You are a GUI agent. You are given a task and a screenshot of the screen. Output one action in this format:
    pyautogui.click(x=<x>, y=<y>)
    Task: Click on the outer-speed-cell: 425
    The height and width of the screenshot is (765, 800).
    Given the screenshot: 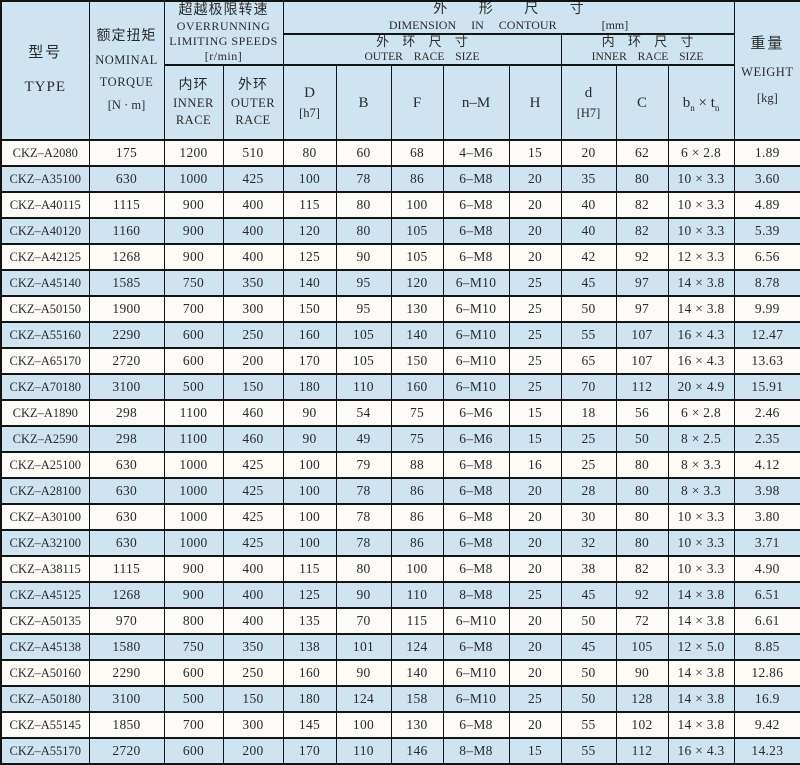 What is the action you would take?
    pyautogui.click(x=253, y=491)
    